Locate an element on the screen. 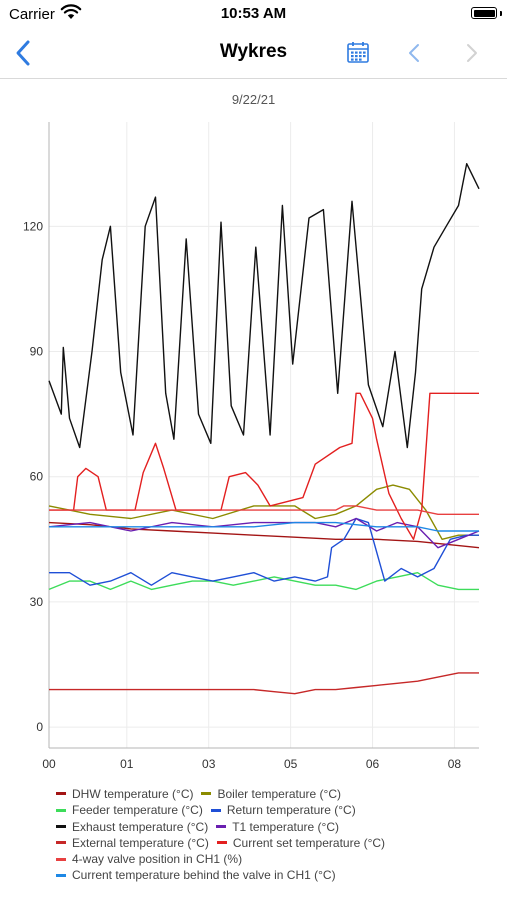  nav-bar: Wykres is located at coordinates (253, 53).